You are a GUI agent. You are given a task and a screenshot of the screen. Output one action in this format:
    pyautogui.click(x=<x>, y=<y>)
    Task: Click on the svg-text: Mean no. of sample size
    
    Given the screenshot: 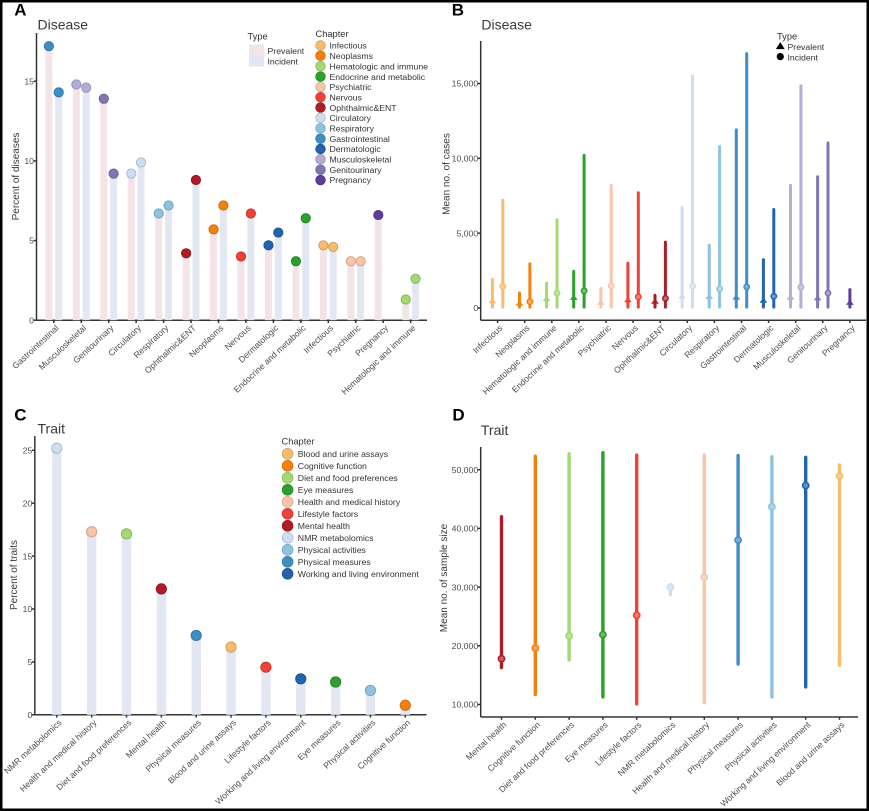 What is the action you would take?
    pyautogui.click(x=444, y=577)
    